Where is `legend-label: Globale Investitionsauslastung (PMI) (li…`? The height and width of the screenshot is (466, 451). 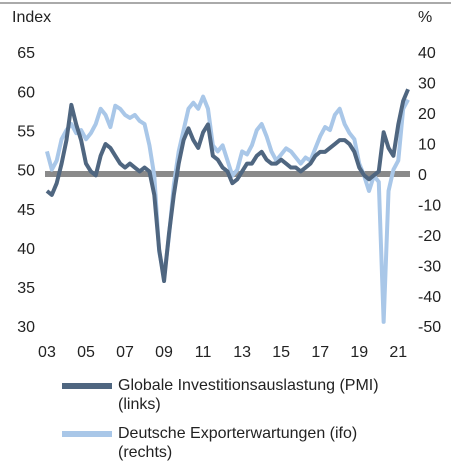
legend-label: Globale Investitionsauslastung (PMI) (li… is located at coordinates (248, 395).